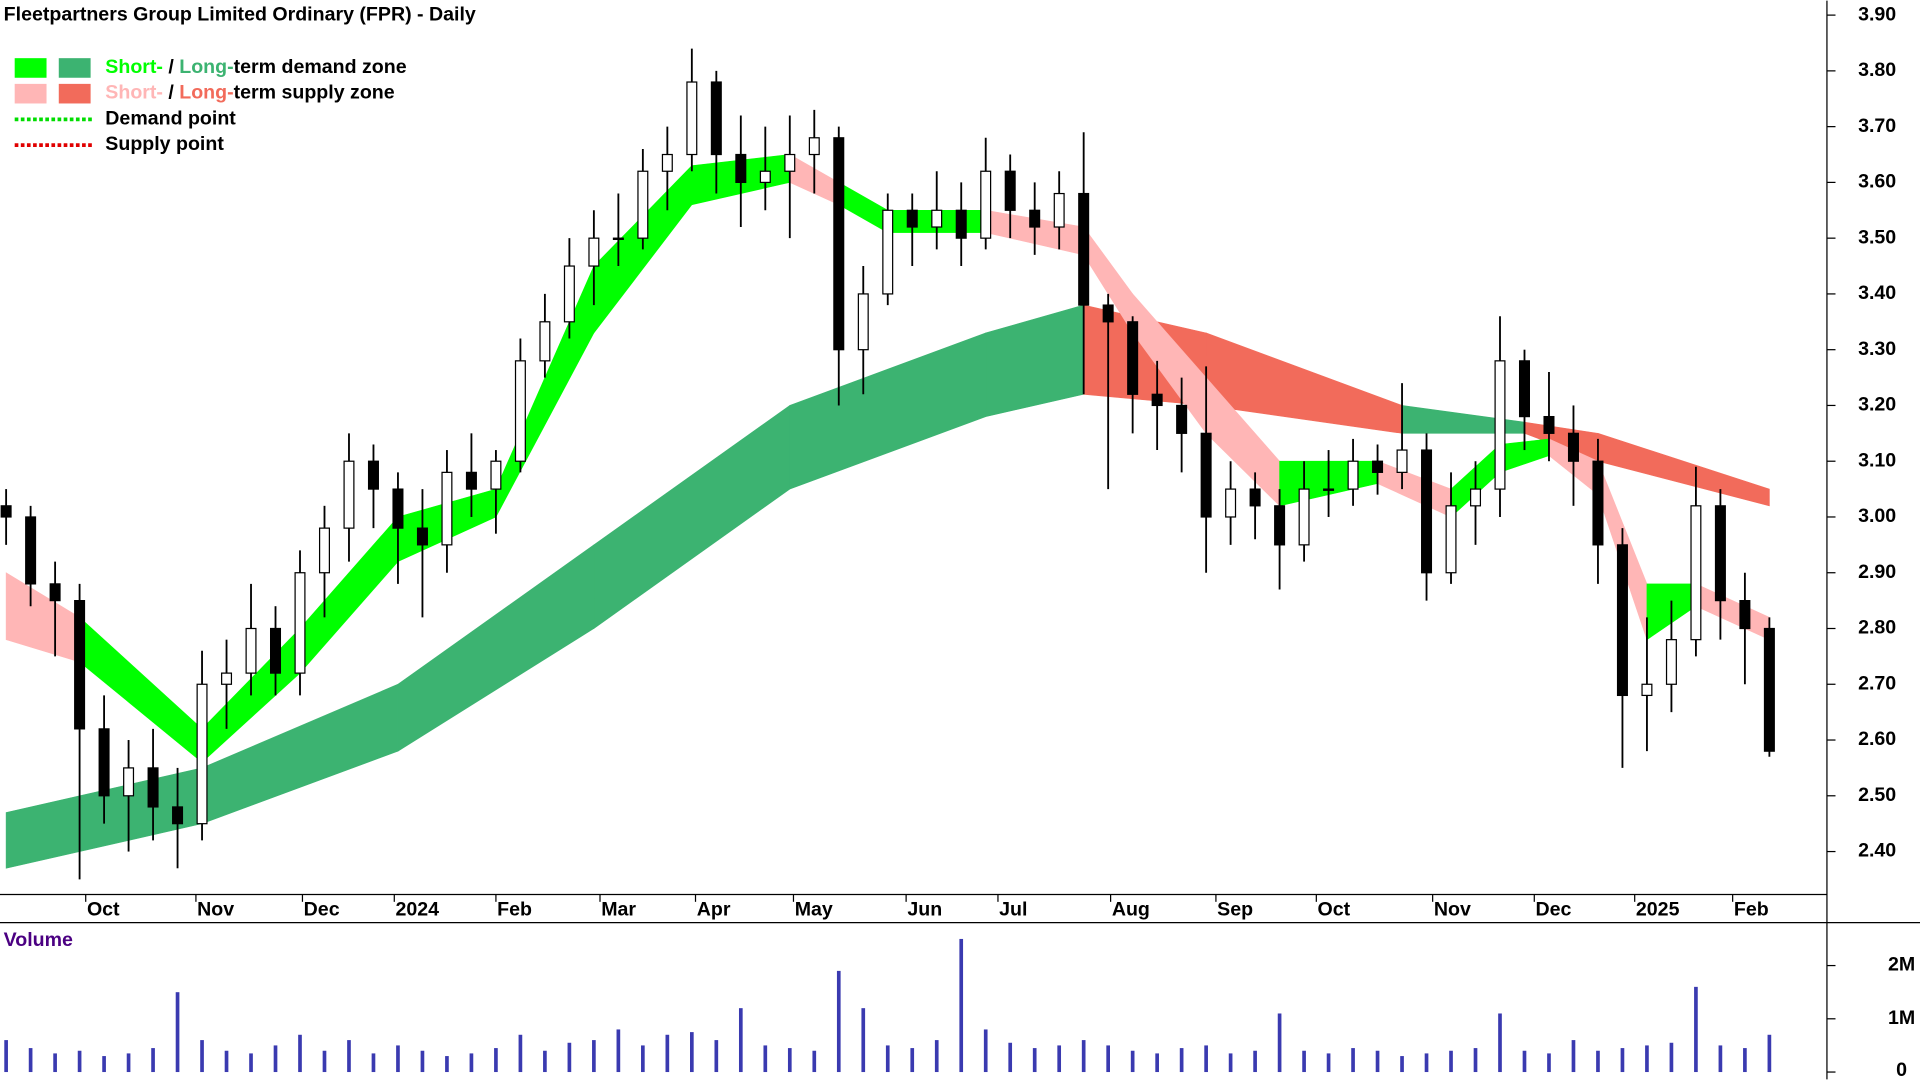 The width and height of the screenshot is (1920, 1080). Describe the element at coordinates (1877, 572) in the screenshot. I see `y-tick-label: 2.90` at that location.